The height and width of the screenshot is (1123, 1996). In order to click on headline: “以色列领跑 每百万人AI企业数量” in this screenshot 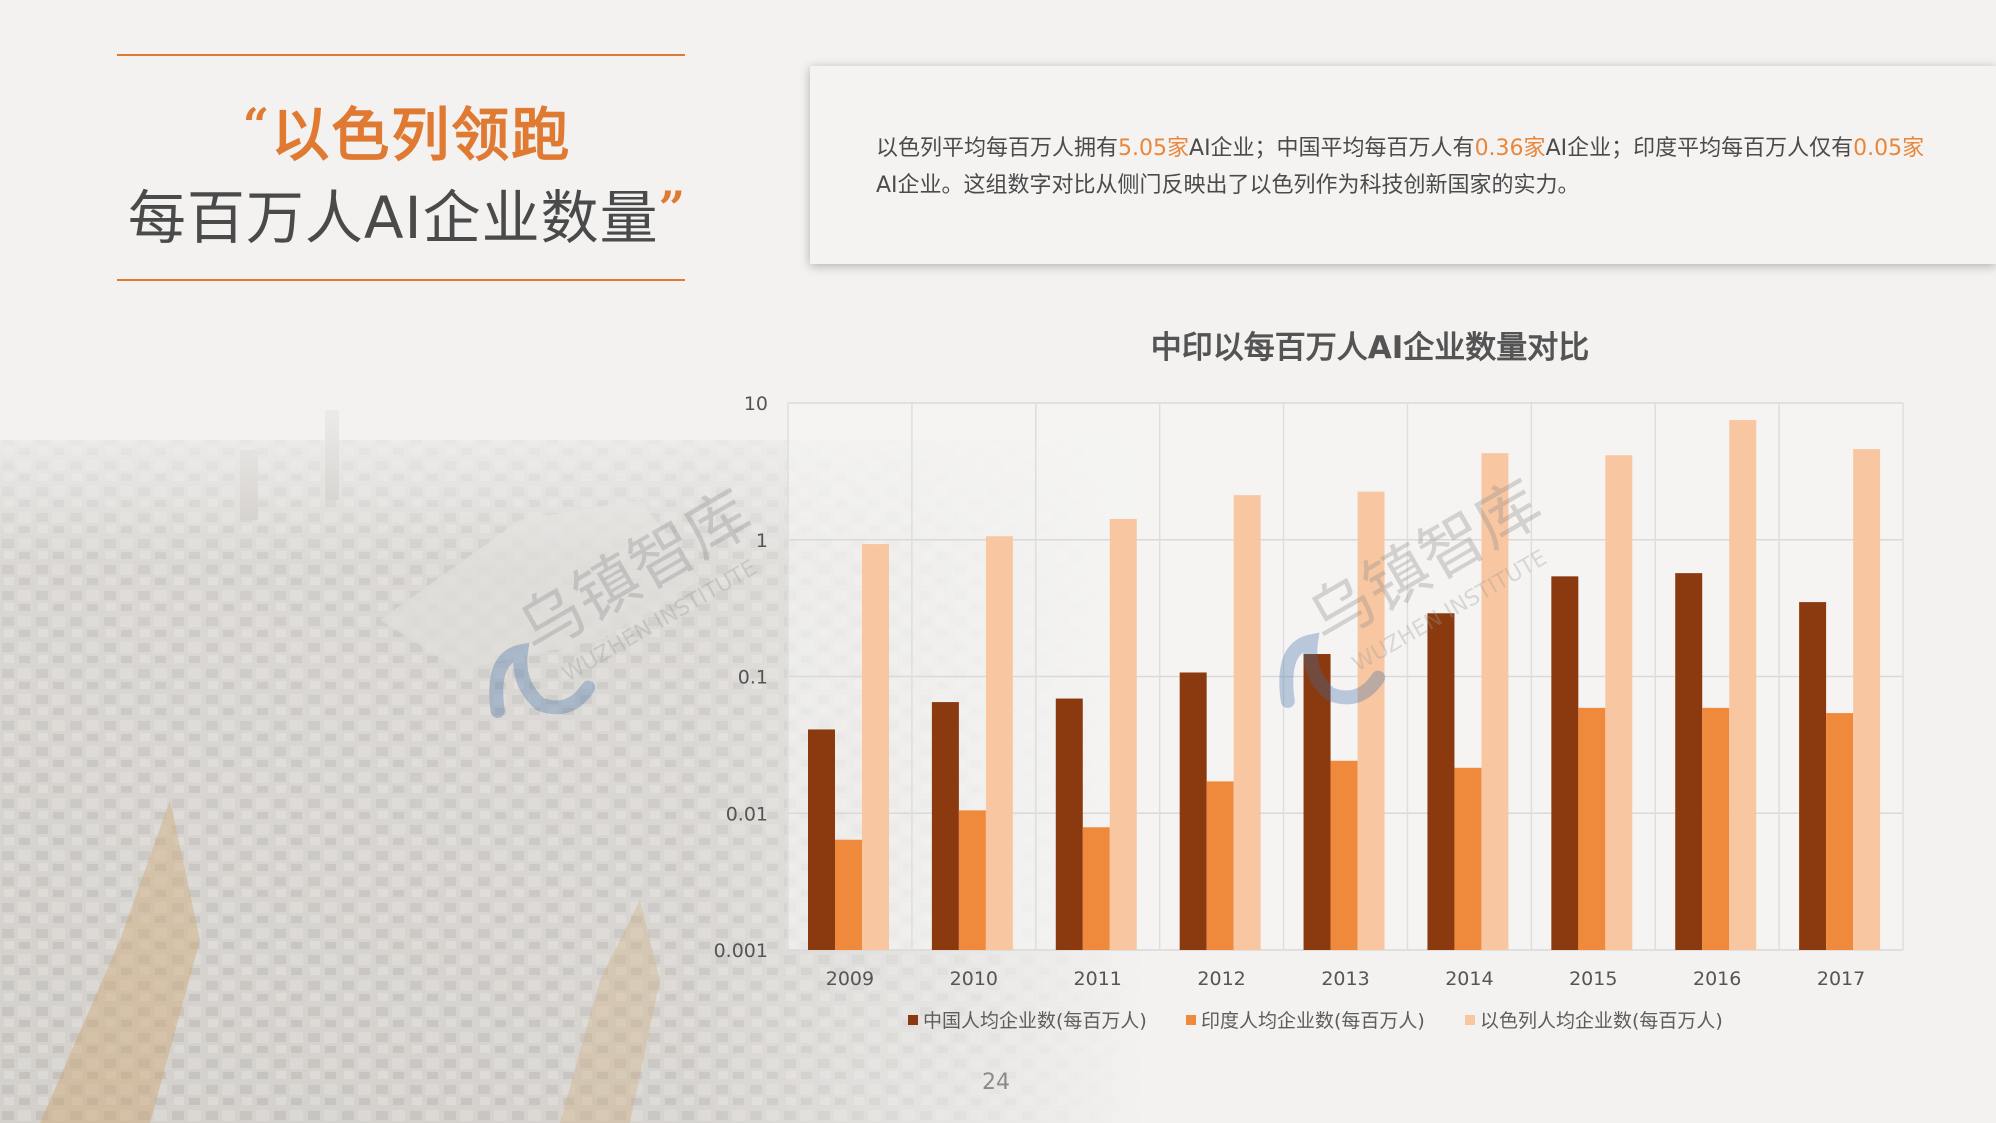, I will do `click(407, 173)`.